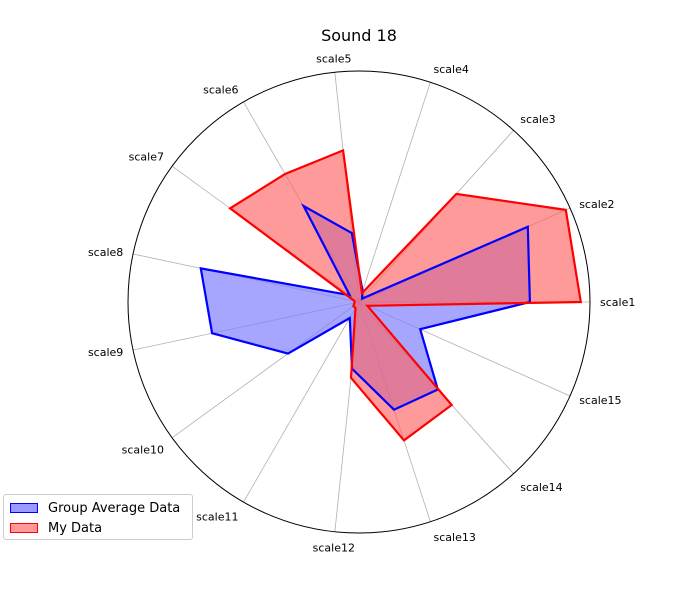  I want to click on axis-label-scale13: scale13, so click(455, 537).